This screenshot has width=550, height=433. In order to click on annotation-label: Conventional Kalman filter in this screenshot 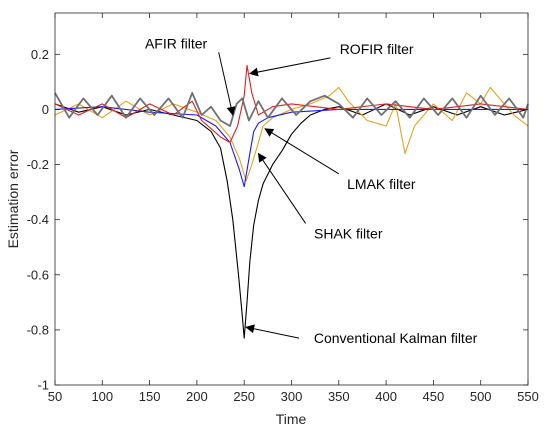, I will do `click(396, 338)`.